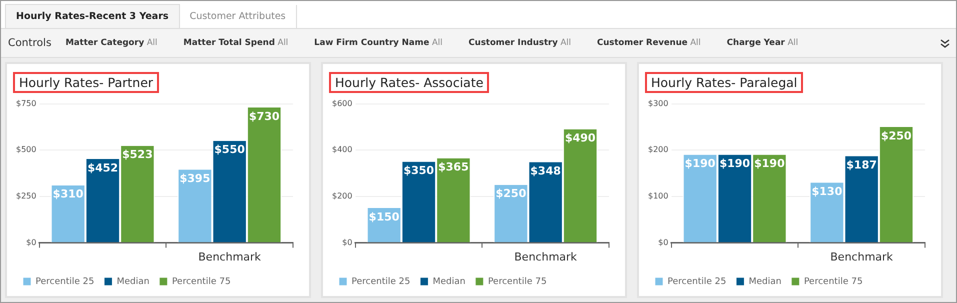 This screenshot has height=303, width=957. I want to click on text: Customer Industry, so click(513, 43).